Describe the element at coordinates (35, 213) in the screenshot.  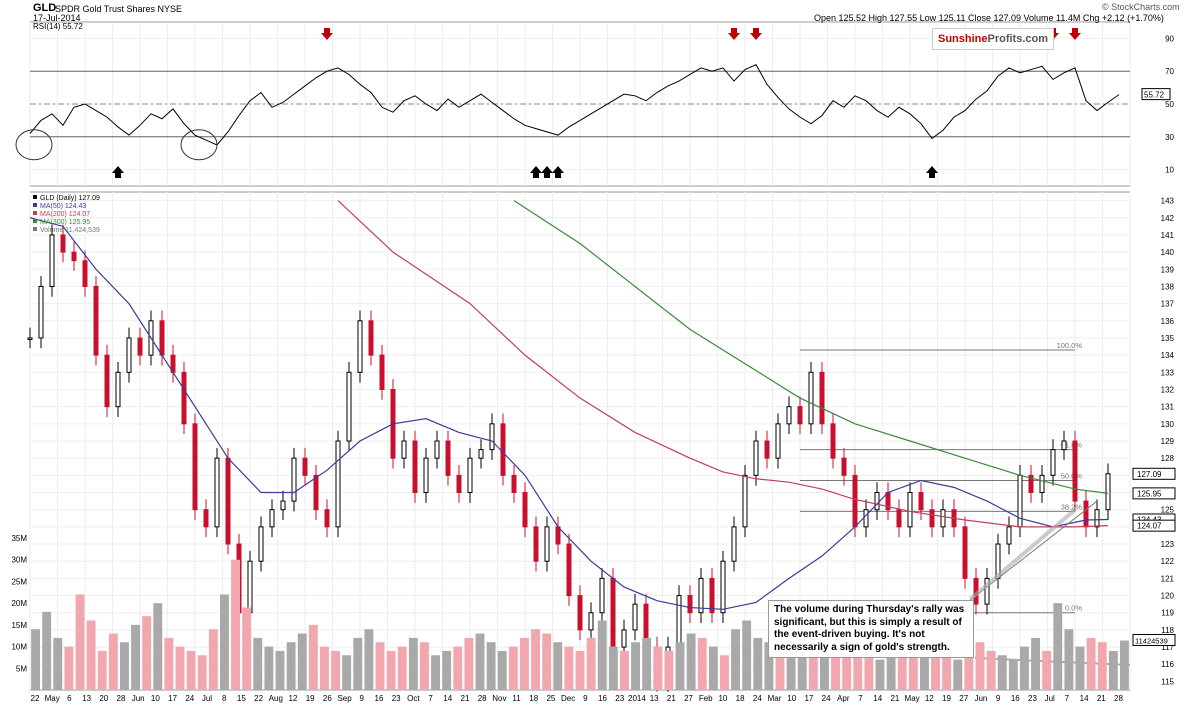
I see `legend-swatch` at that location.